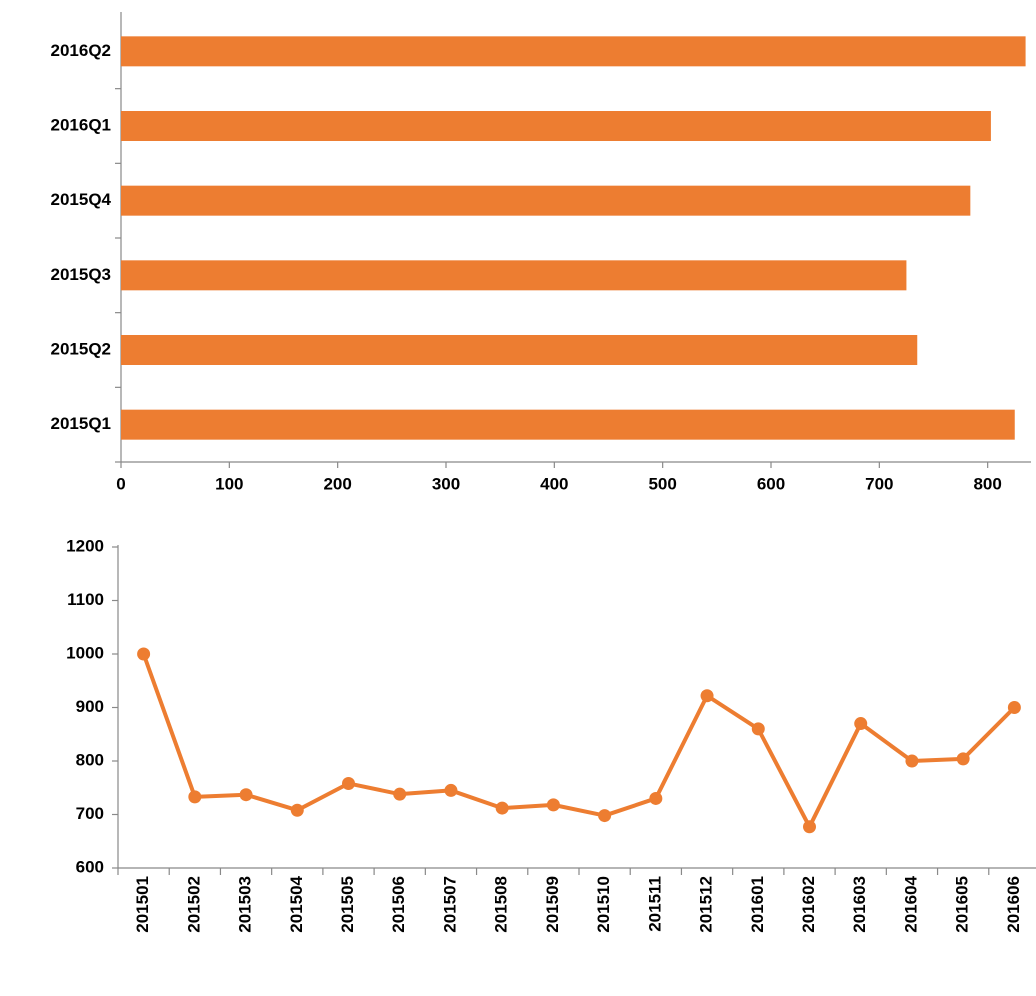 This screenshot has height=996, width=1036. What do you see at coordinates (1013, 904) in the screenshot?
I see `x-tick-label: 201606` at bounding box center [1013, 904].